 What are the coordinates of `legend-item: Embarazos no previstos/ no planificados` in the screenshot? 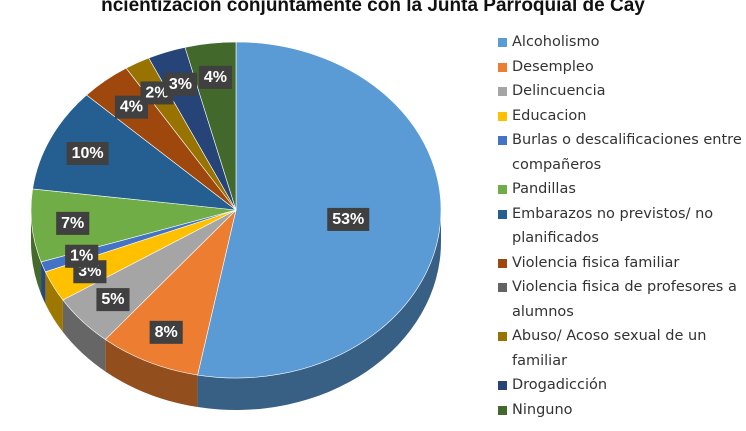 It's located at (622, 226).